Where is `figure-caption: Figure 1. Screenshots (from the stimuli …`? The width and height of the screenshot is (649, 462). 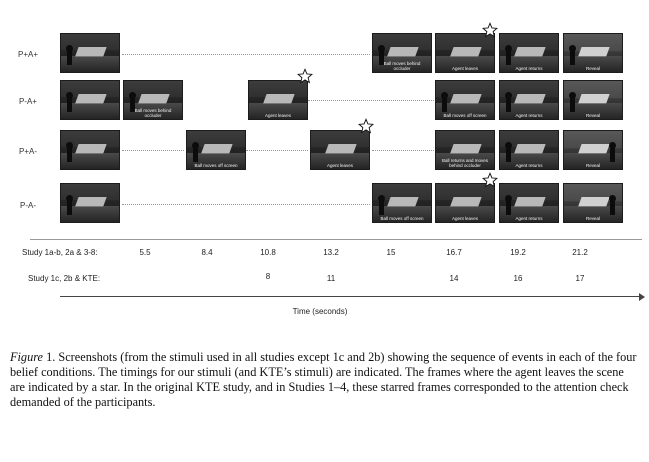 figure-caption: Figure 1. Screenshots (from the stimuli … is located at coordinates (324, 380).